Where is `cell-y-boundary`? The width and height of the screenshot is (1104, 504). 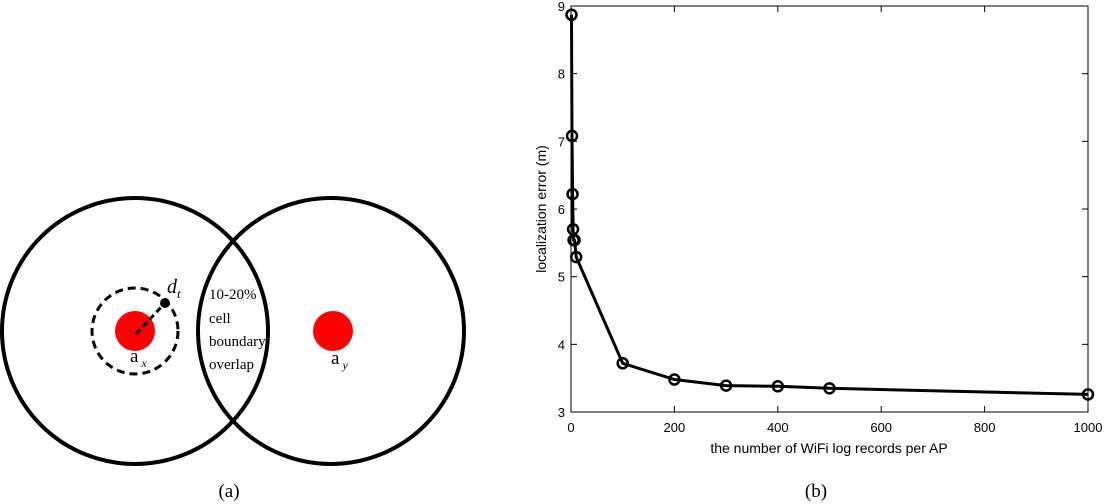
cell-y-boundary is located at coordinates (331, 331).